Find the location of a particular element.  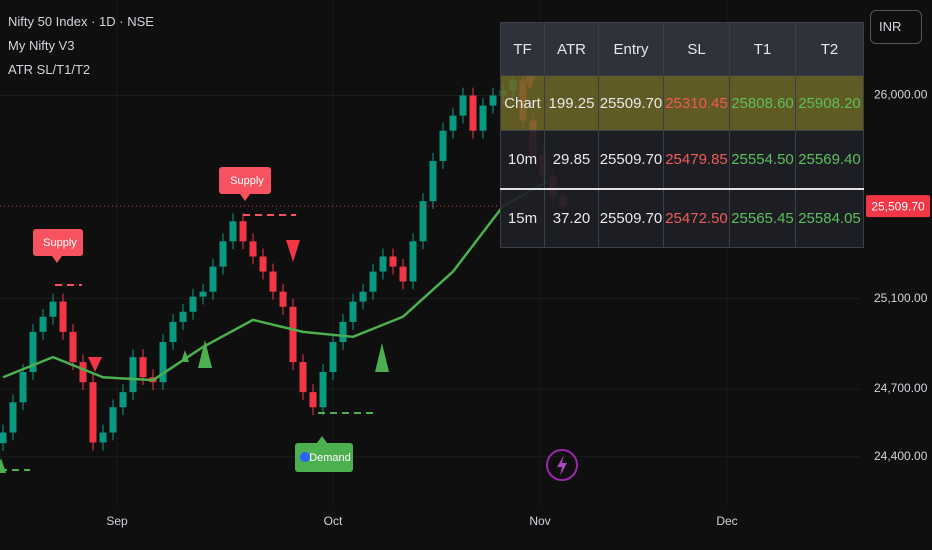

table-cell: Chart is located at coordinates (522, 103).